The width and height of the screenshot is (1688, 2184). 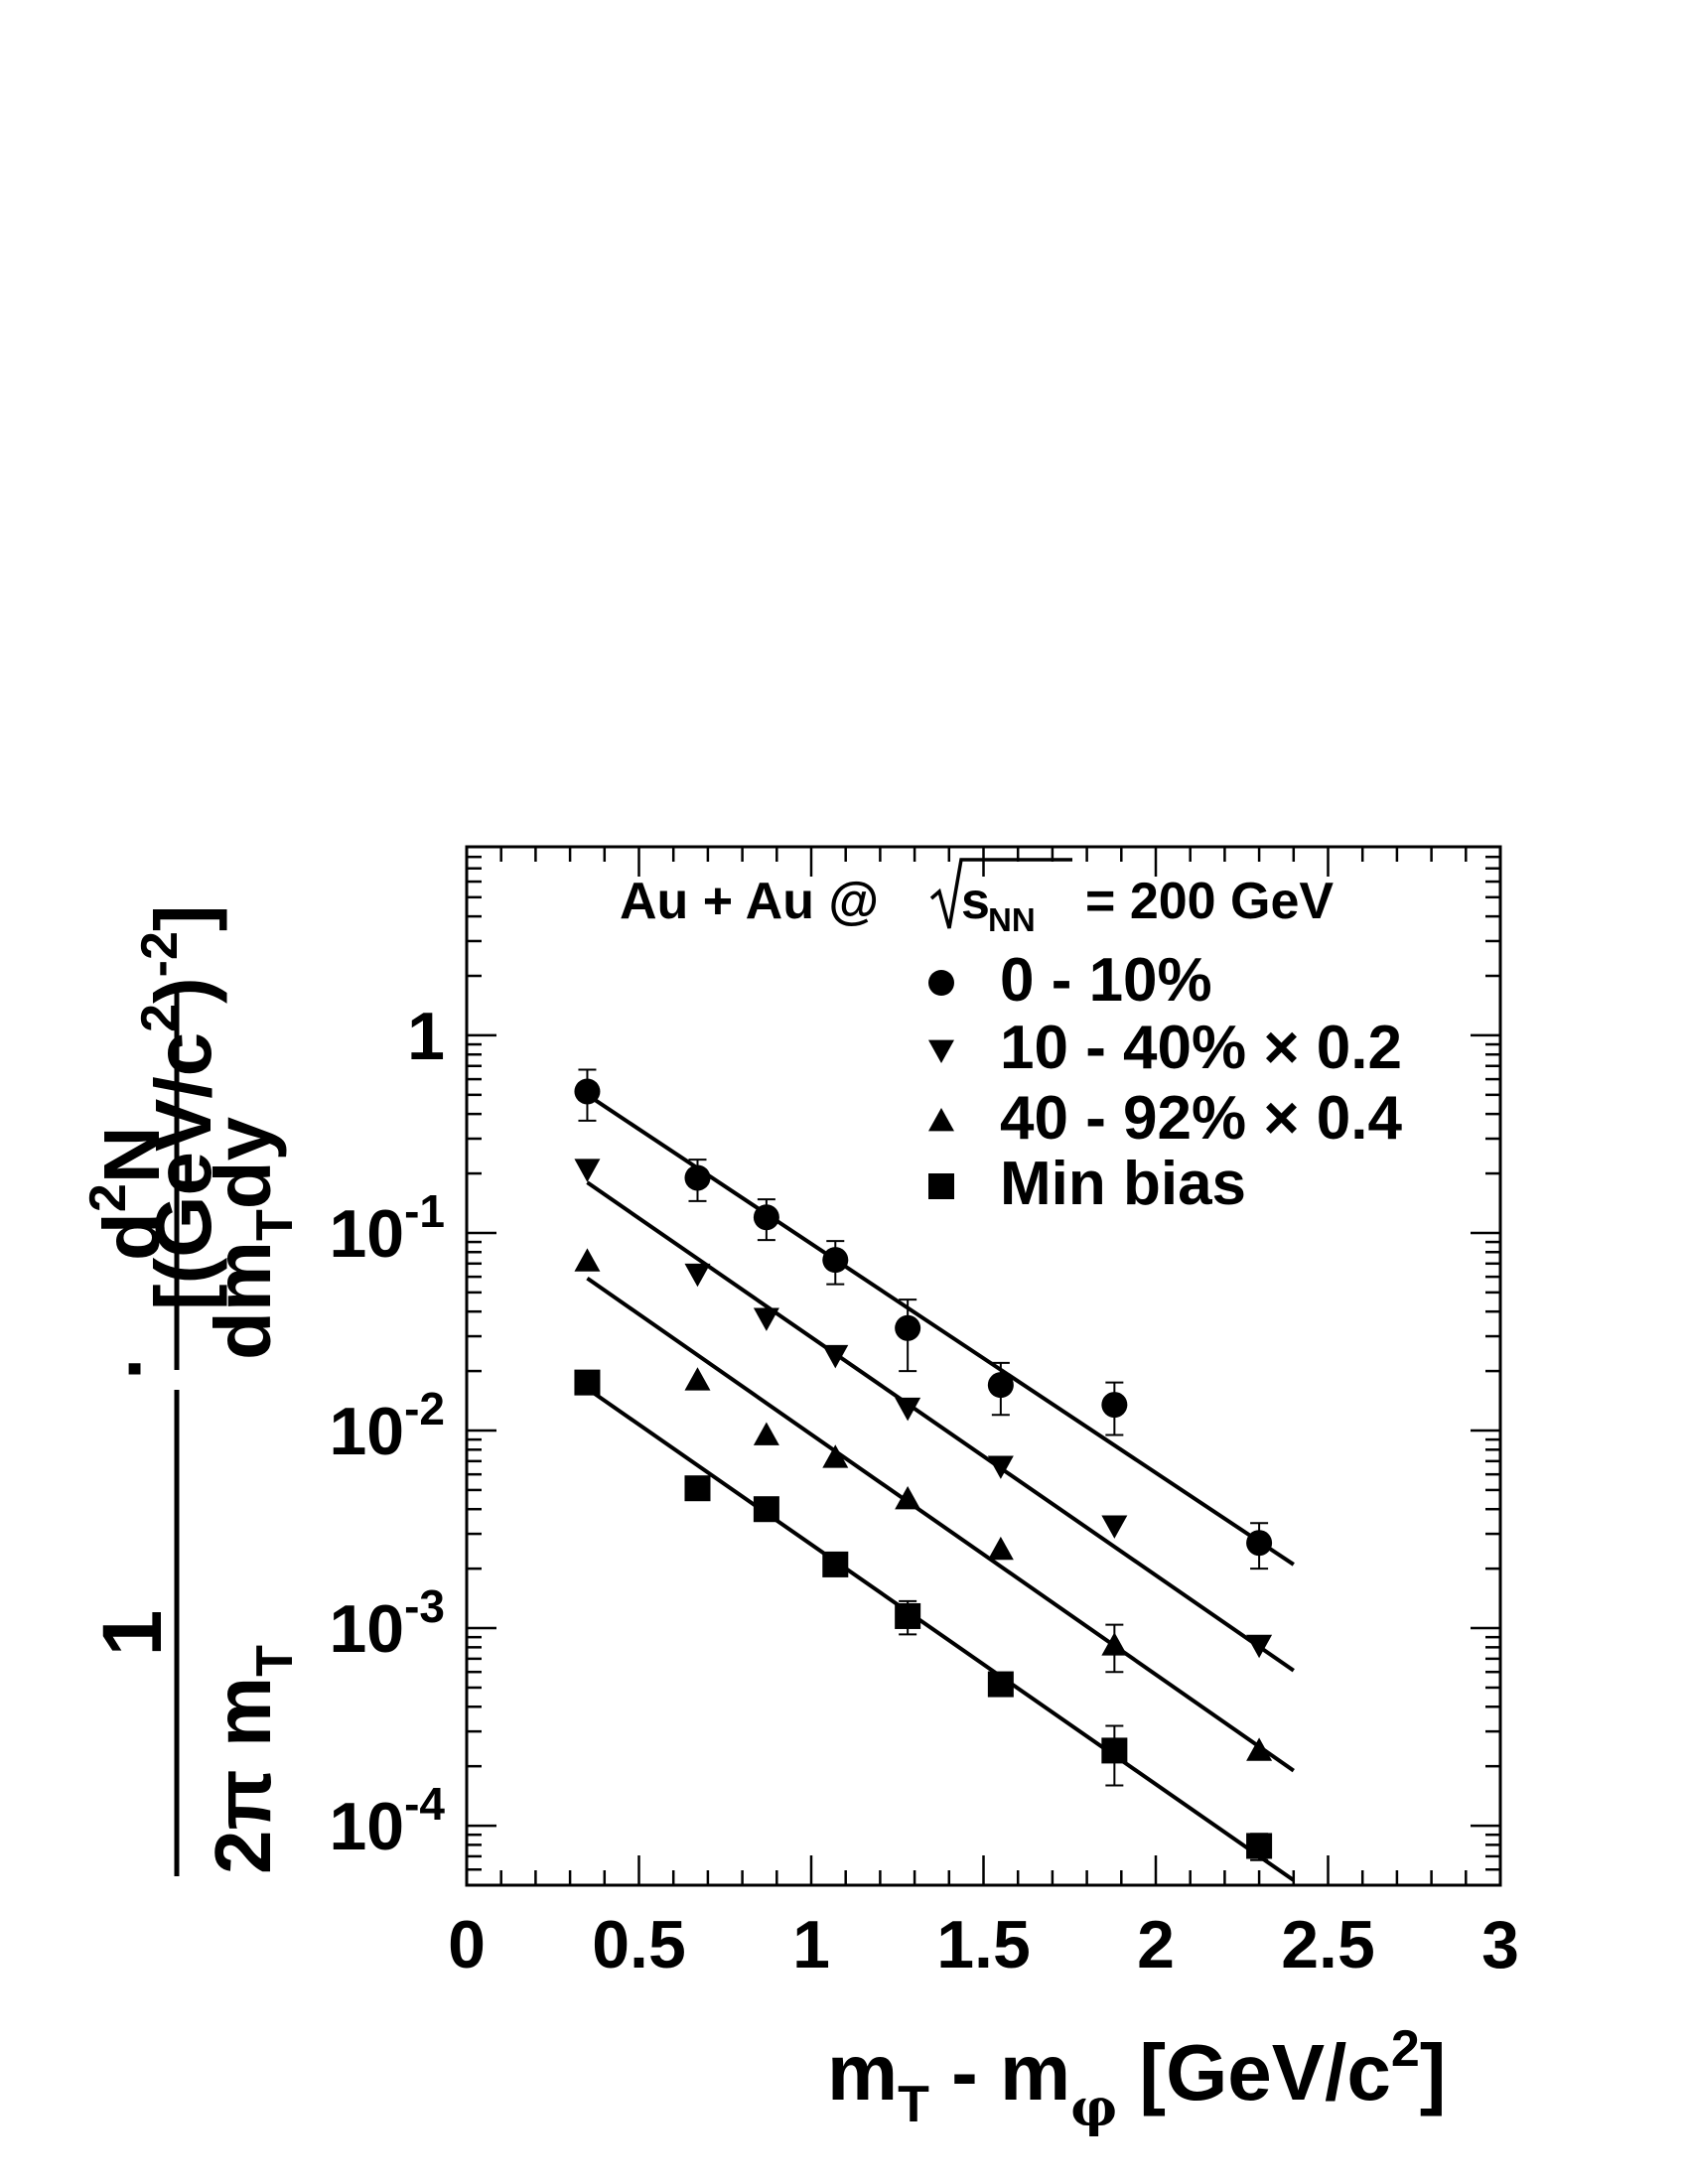 I want to click on svg-text: s, so click(x=975, y=901).